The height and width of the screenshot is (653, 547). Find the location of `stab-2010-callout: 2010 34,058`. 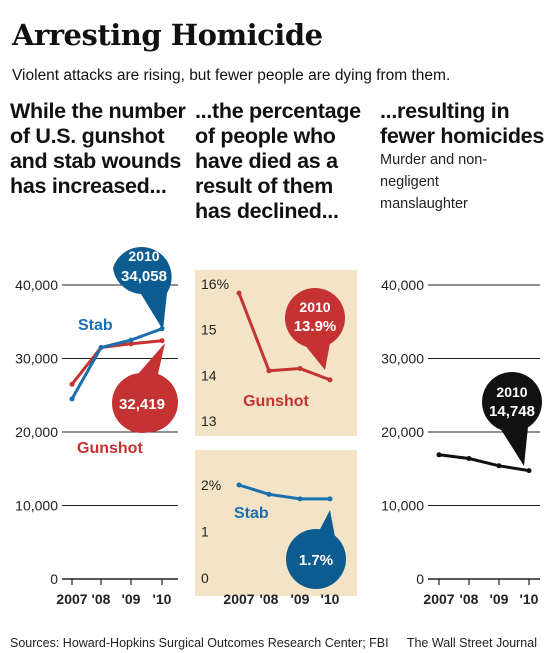

stab-2010-callout: 2010 34,058 is located at coordinates (142, 288).